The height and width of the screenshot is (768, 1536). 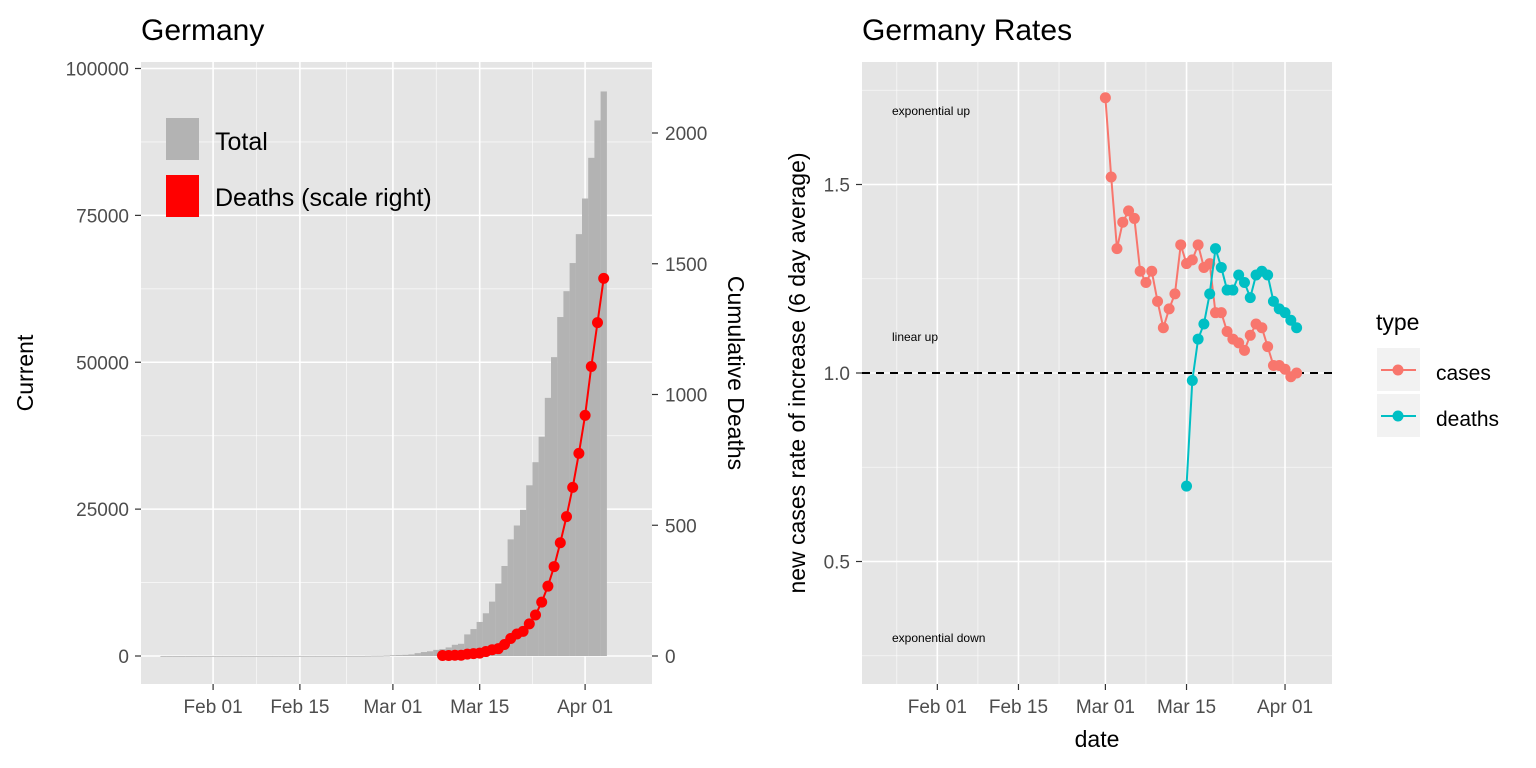 What do you see at coordinates (1398, 416) in the screenshot?
I see `legend-key-deaths-point` at bounding box center [1398, 416].